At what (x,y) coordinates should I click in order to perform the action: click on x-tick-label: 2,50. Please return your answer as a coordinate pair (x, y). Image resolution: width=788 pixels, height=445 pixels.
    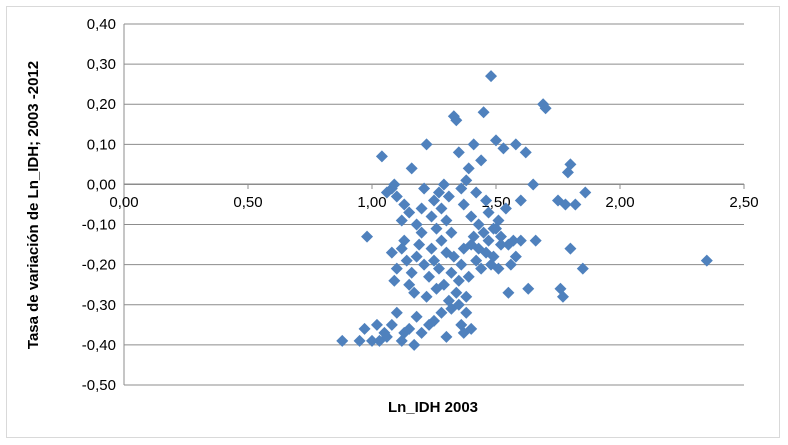
    Looking at the image, I should click on (743, 202).